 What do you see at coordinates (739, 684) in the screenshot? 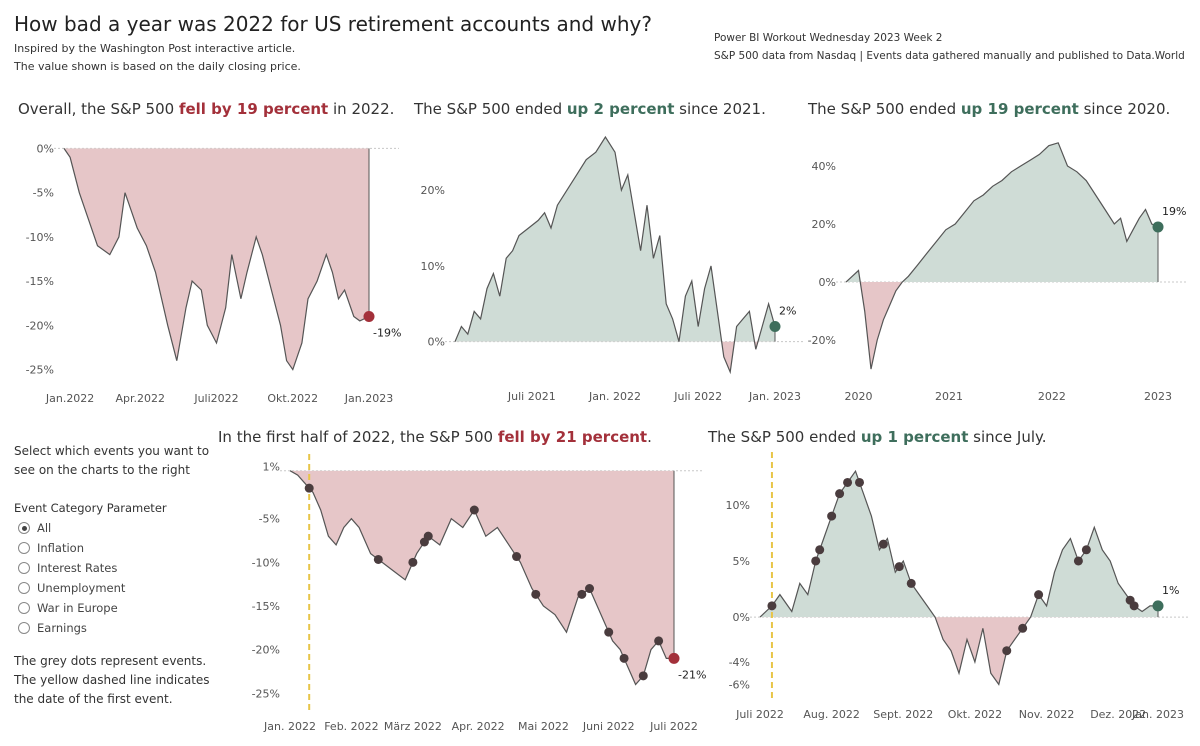
I see `y-tick-label: -6%` at bounding box center [739, 684].